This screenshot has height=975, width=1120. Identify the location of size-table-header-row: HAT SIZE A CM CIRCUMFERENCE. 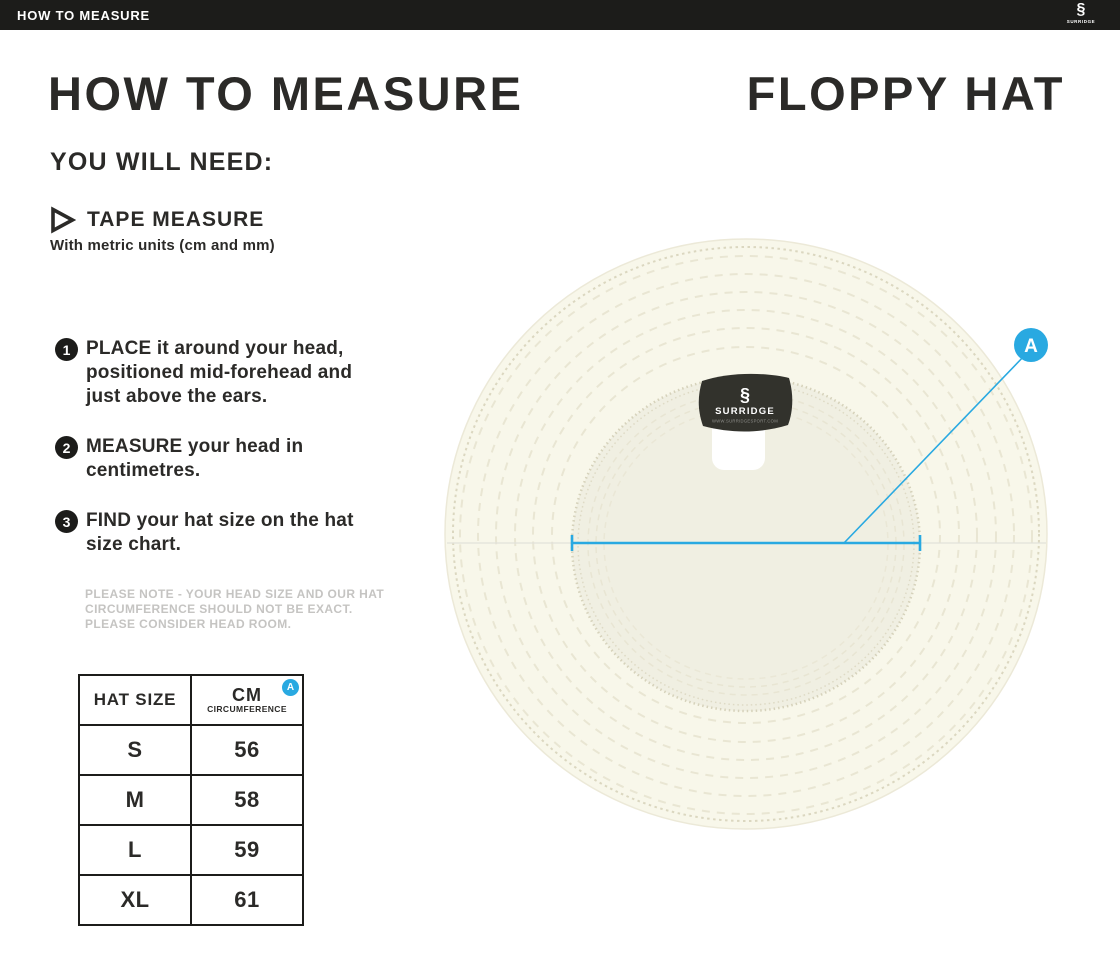
(191, 700).